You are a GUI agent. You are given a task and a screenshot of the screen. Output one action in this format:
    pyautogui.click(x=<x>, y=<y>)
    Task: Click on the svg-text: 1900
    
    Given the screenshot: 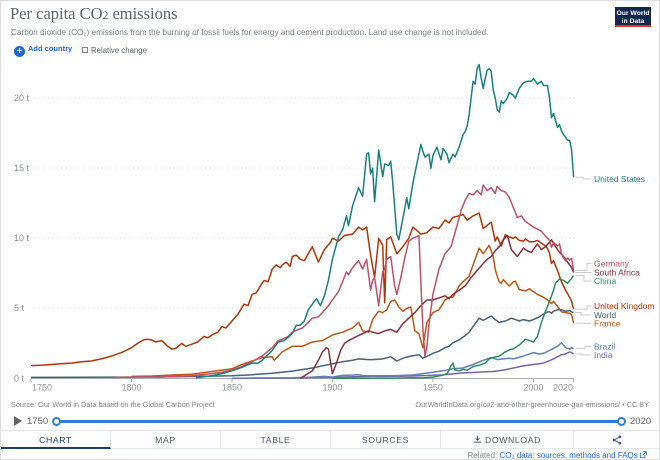 What is the action you would take?
    pyautogui.click(x=332, y=388)
    